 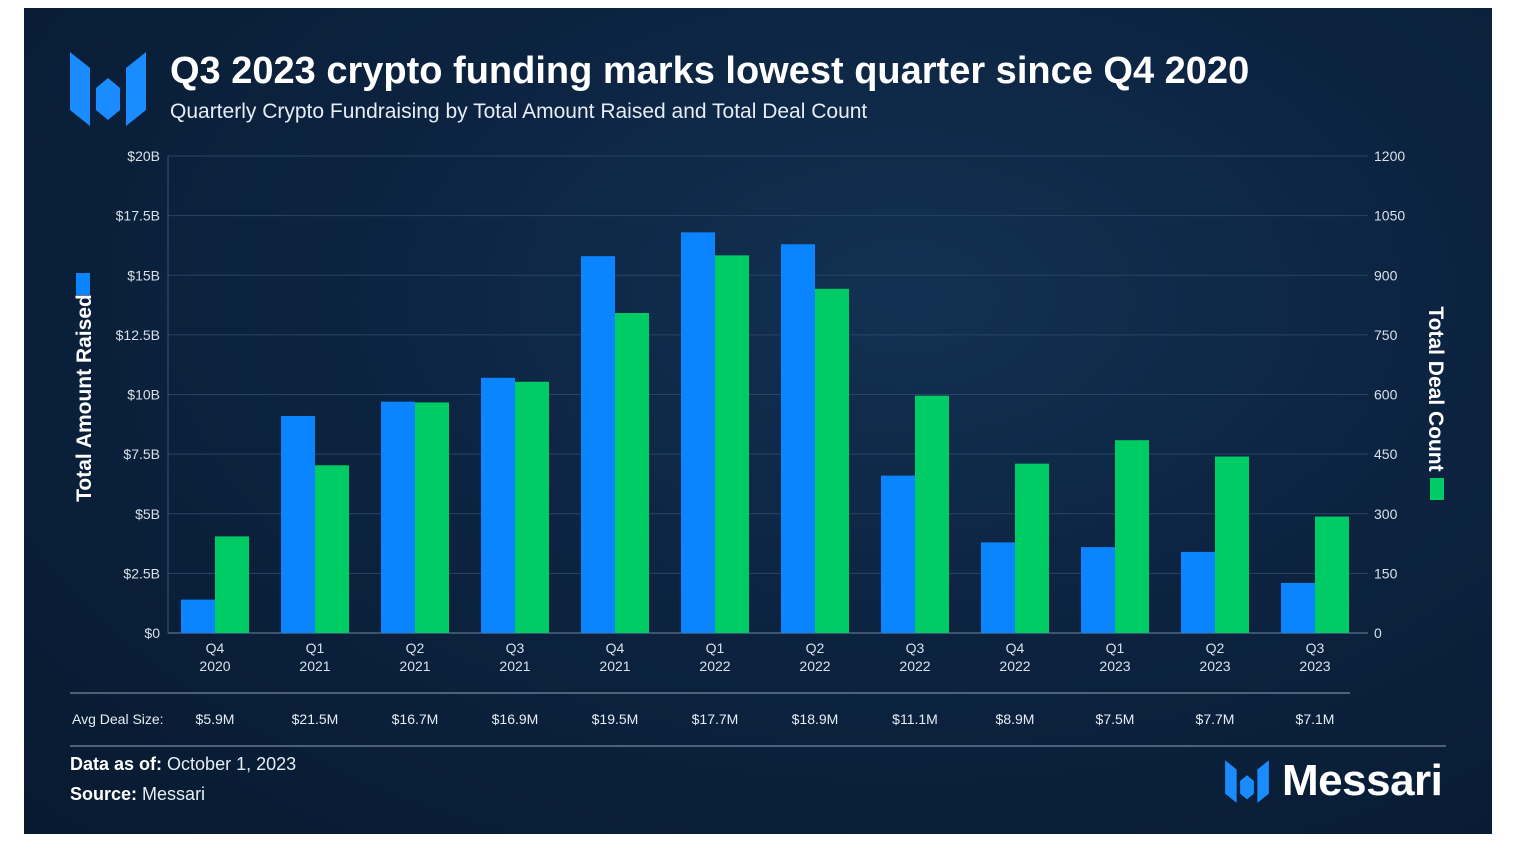 I want to click on avg-deal-size-value: $16.7M, so click(x=415, y=719).